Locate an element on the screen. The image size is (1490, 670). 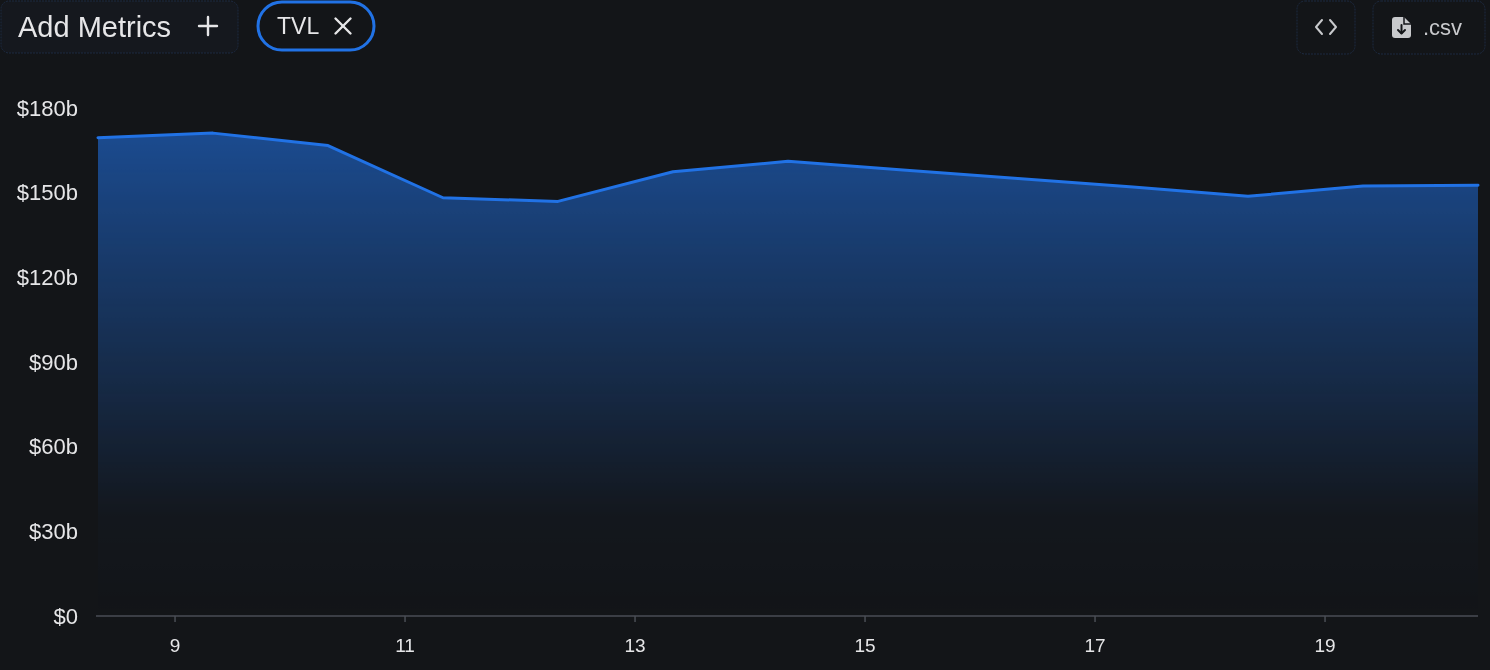
text: TVL is located at coordinates (298, 26).